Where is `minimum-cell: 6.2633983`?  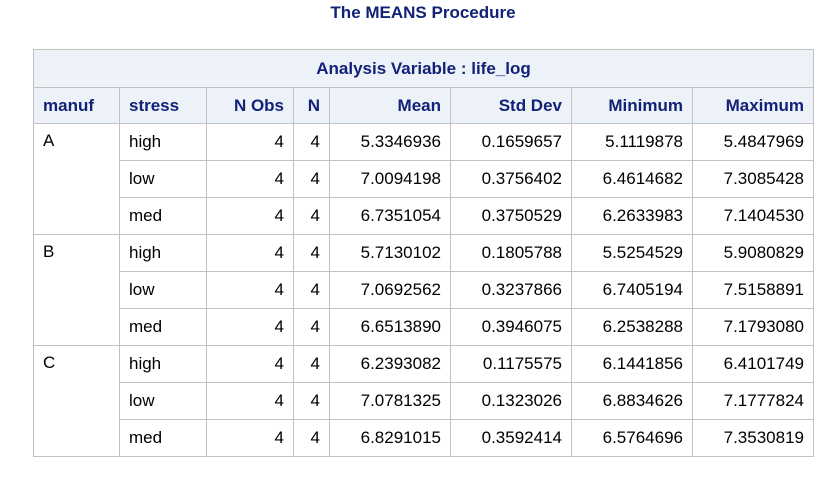 minimum-cell: 6.2633983 is located at coordinates (632, 216).